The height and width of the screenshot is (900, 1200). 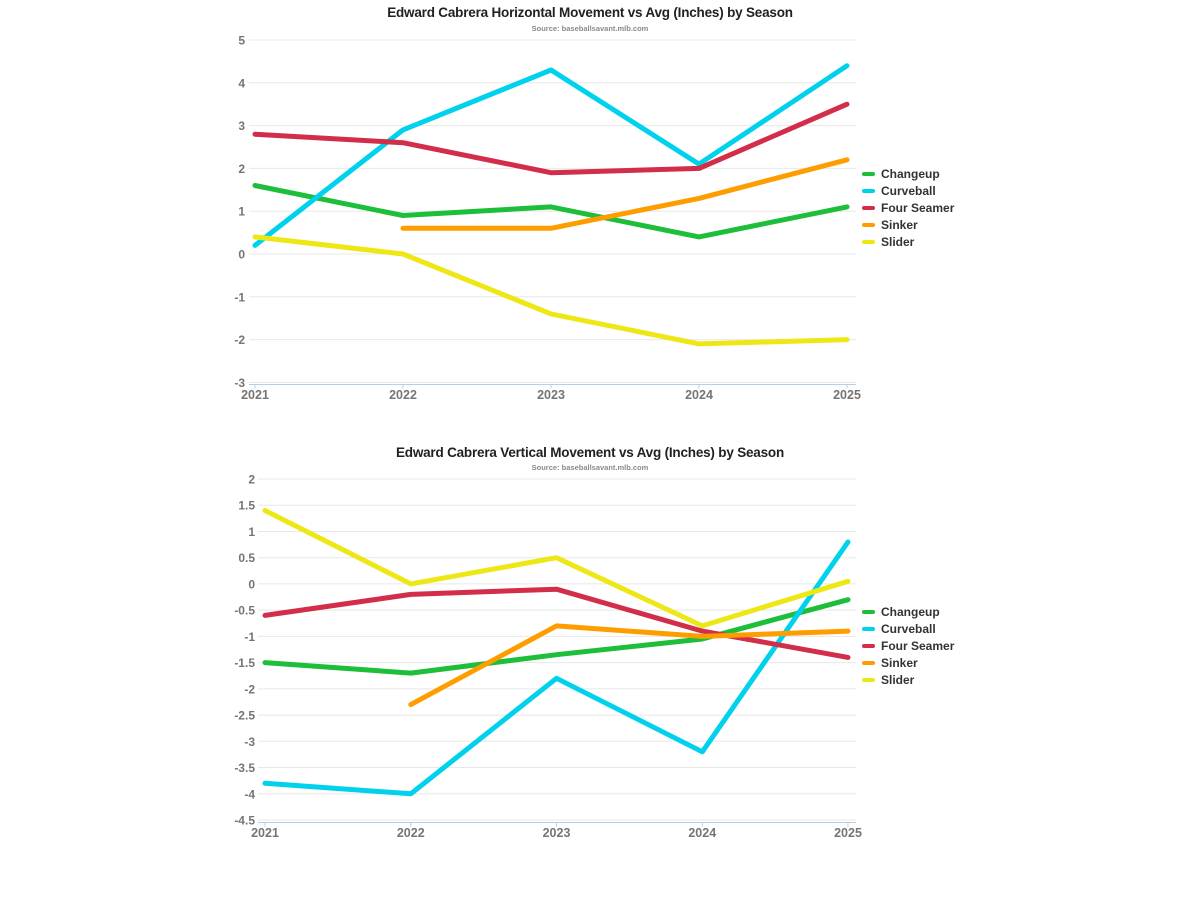 What do you see at coordinates (244, 768) in the screenshot?
I see `y-tick-label: -3.5` at bounding box center [244, 768].